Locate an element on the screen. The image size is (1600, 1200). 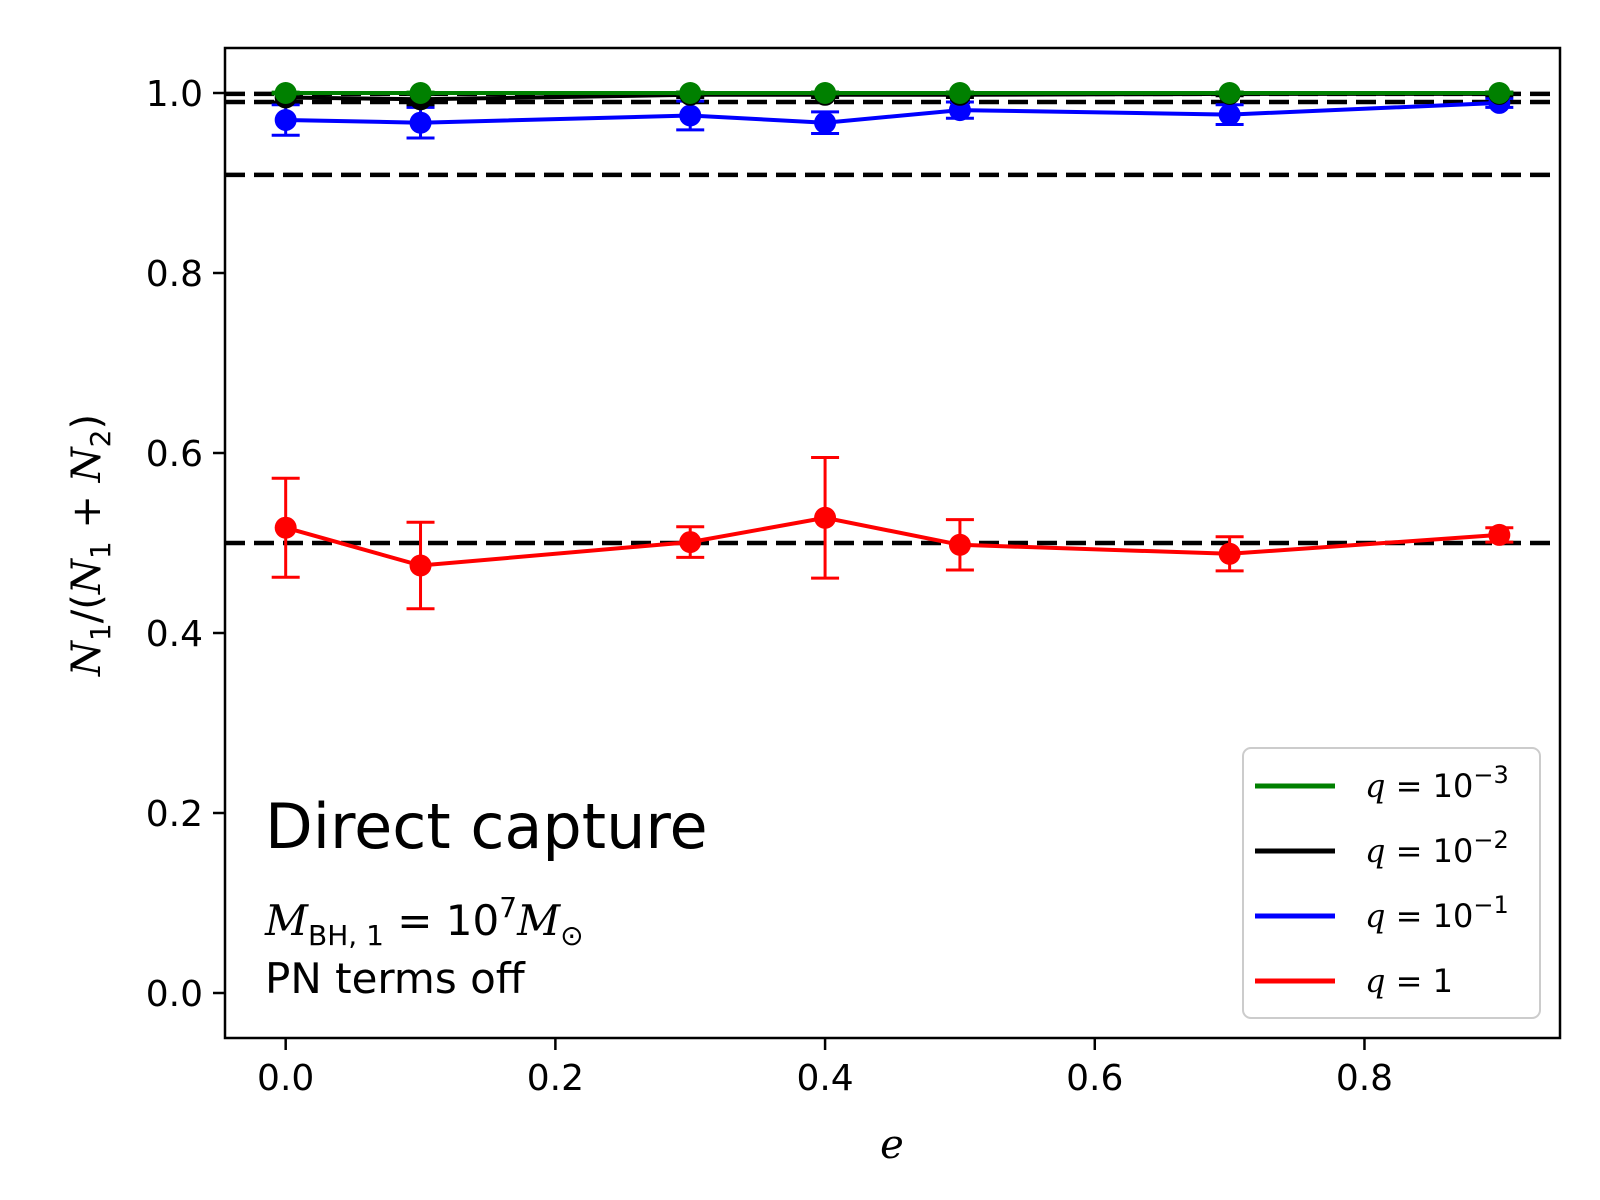
legend-label-0: q = 10−3 is located at coordinates (1437, 783).